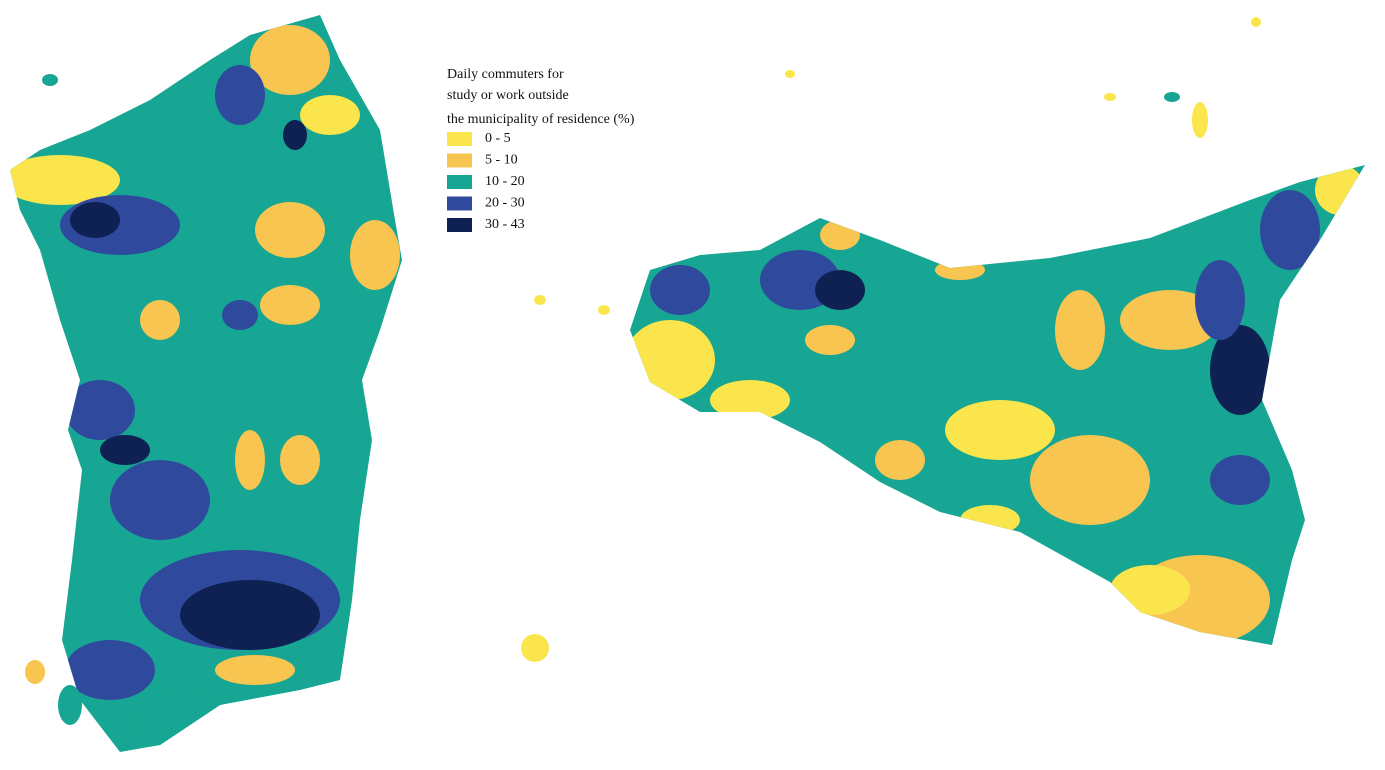 The height and width of the screenshot is (770, 1385). I want to click on legend-title: the municipality of residence (%), so click(541, 119).